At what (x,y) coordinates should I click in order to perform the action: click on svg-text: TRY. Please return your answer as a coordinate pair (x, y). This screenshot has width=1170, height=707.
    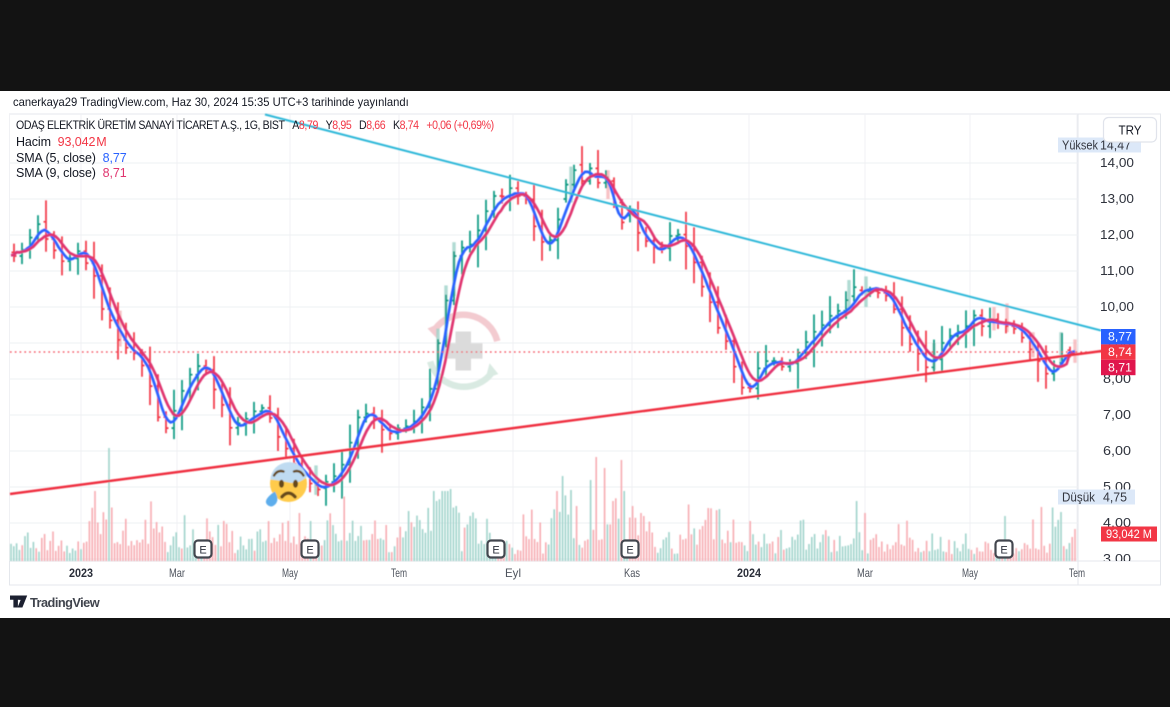
    Looking at the image, I should click on (1131, 131).